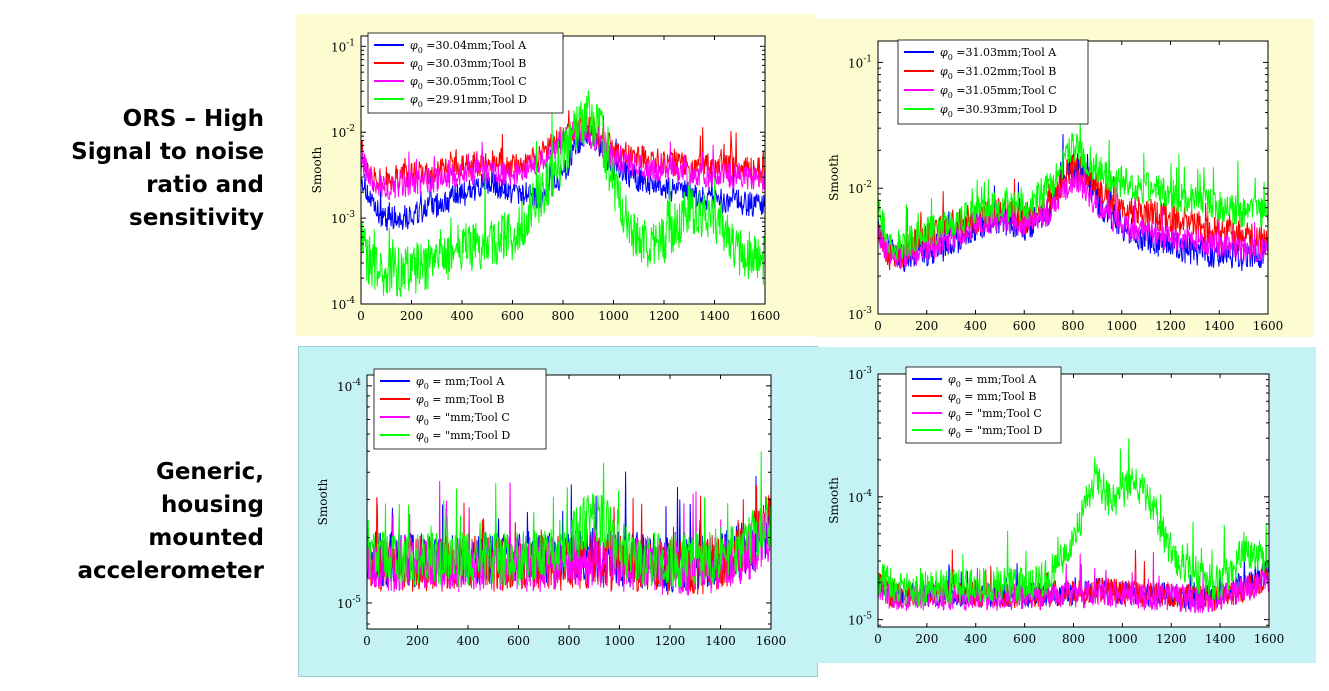 This screenshot has width=1329, height=691. I want to click on legend-entry: φ0 =30.93mm;Tool D, so click(998, 111).